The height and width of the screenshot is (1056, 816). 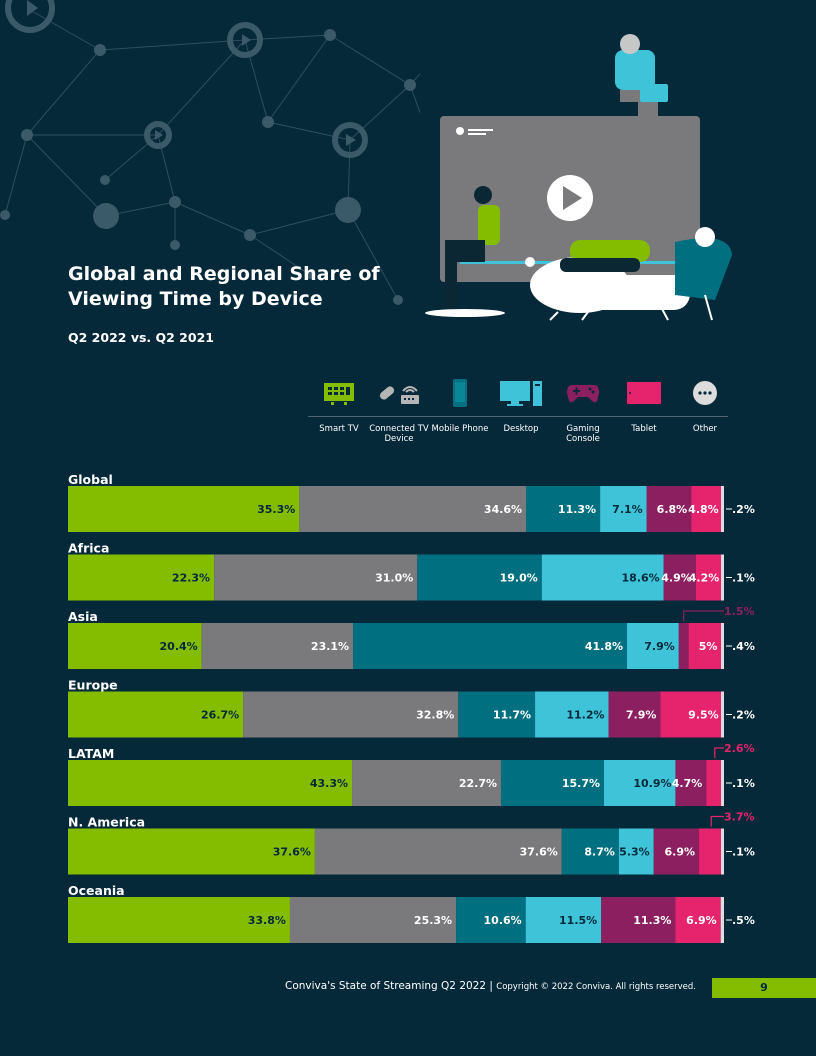 What do you see at coordinates (701, 920) in the screenshot?
I see `data-label: 6.9%` at bounding box center [701, 920].